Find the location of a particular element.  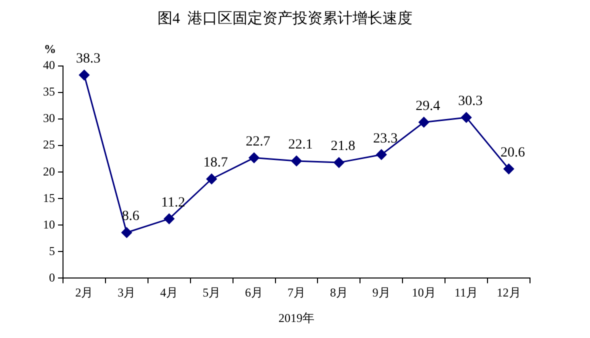

data-label: 29.4 is located at coordinates (428, 106).